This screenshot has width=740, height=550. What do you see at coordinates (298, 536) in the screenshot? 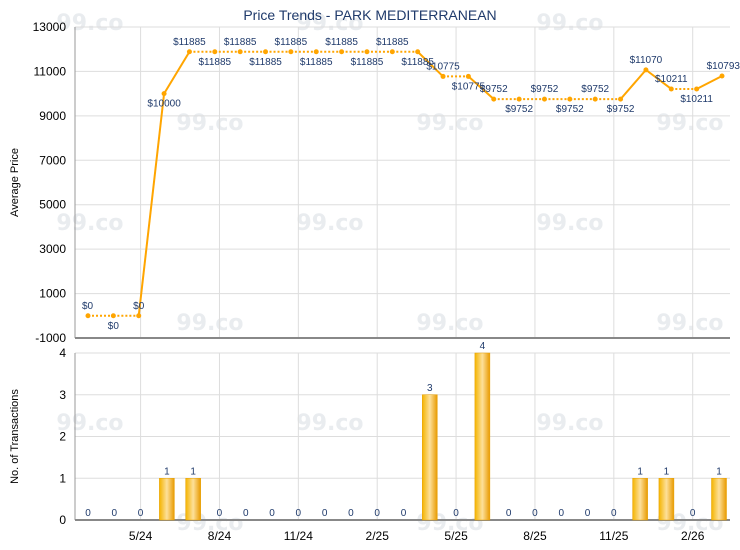
I see `x-tick-label: 11/24` at bounding box center [298, 536].